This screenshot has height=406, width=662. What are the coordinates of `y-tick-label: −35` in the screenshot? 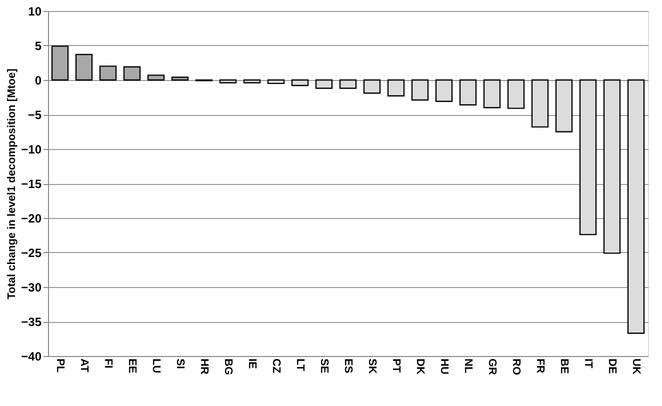 It's located at (31, 322).